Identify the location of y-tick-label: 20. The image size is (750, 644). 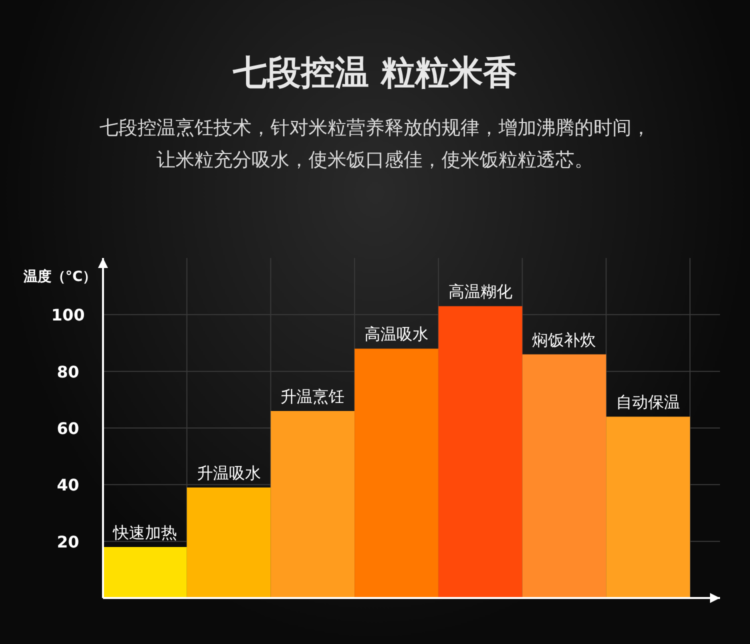
(68, 542).